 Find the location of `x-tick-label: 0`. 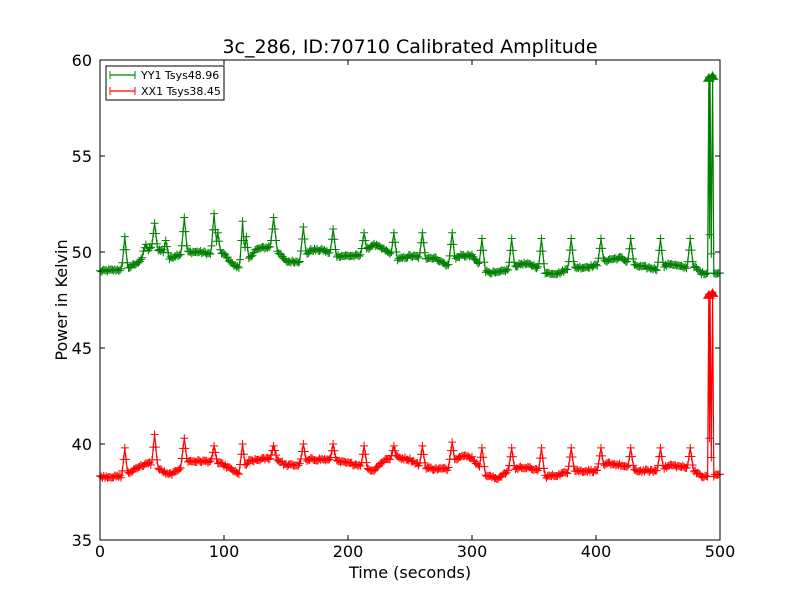

x-tick-label: 0 is located at coordinates (100, 551).